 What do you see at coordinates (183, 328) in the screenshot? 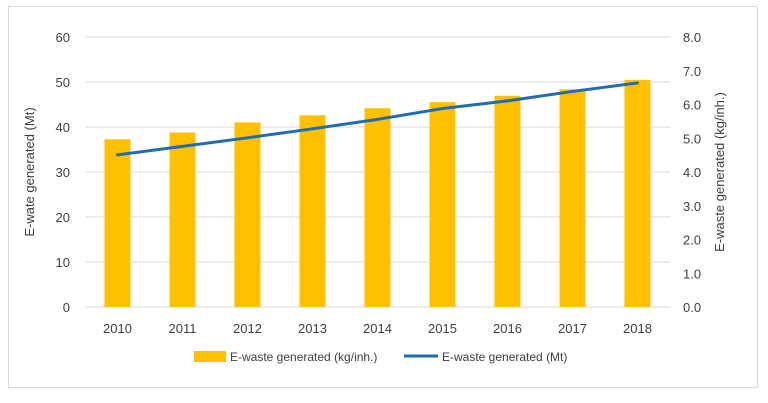
I see `x-tick-label: 2011` at bounding box center [183, 328].